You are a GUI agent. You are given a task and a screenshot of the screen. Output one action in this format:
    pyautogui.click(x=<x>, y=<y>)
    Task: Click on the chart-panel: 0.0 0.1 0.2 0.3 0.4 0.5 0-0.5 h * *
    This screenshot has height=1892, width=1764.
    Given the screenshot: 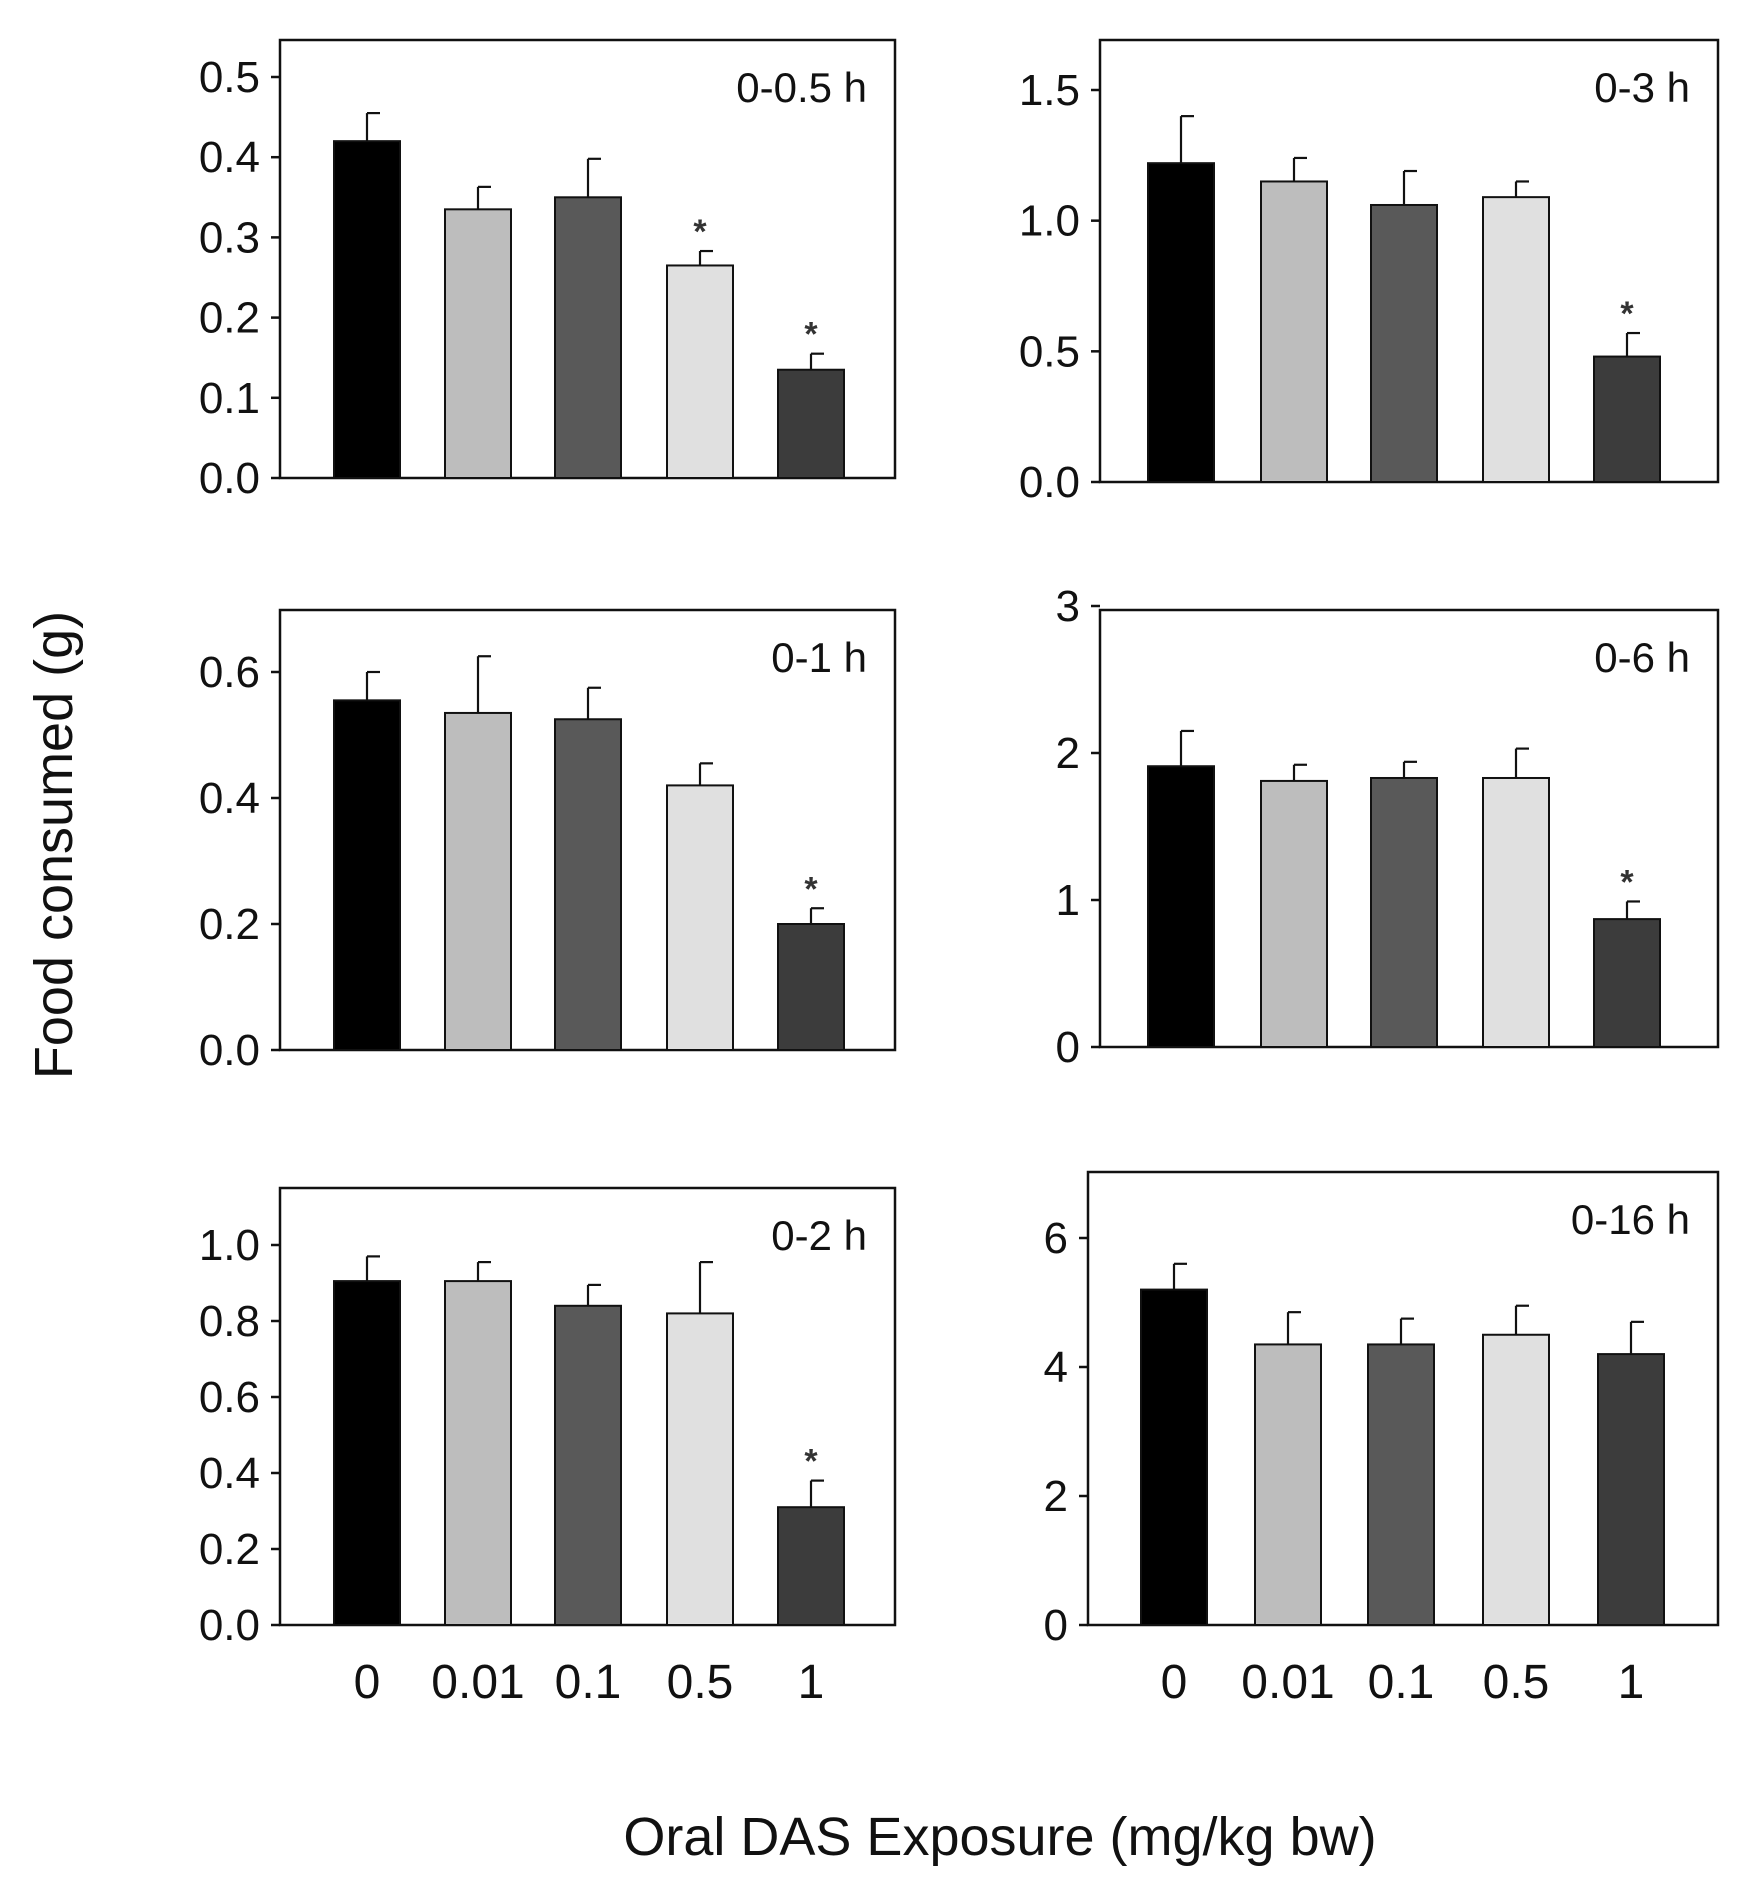 What is the action you would take?
    pyautogui.click(x=548, y=270)
    